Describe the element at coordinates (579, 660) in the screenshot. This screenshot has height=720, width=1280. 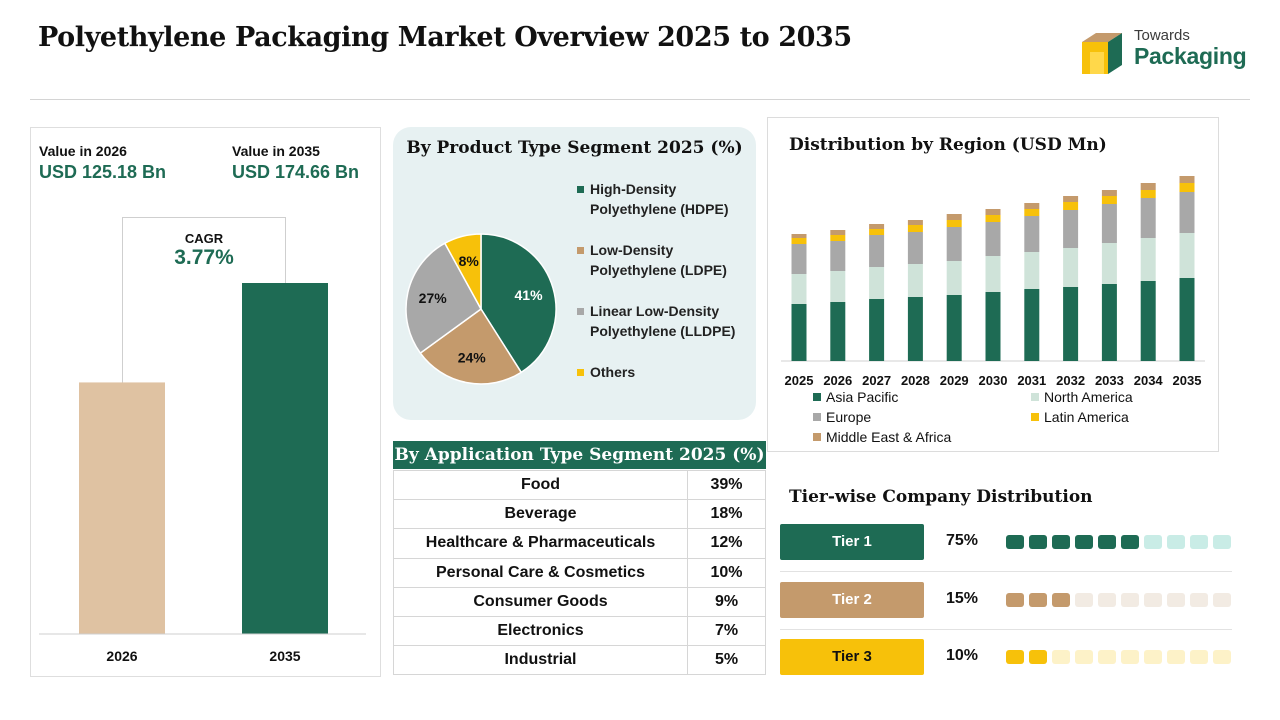
I see `table-row: Industrial 5%` at that location.